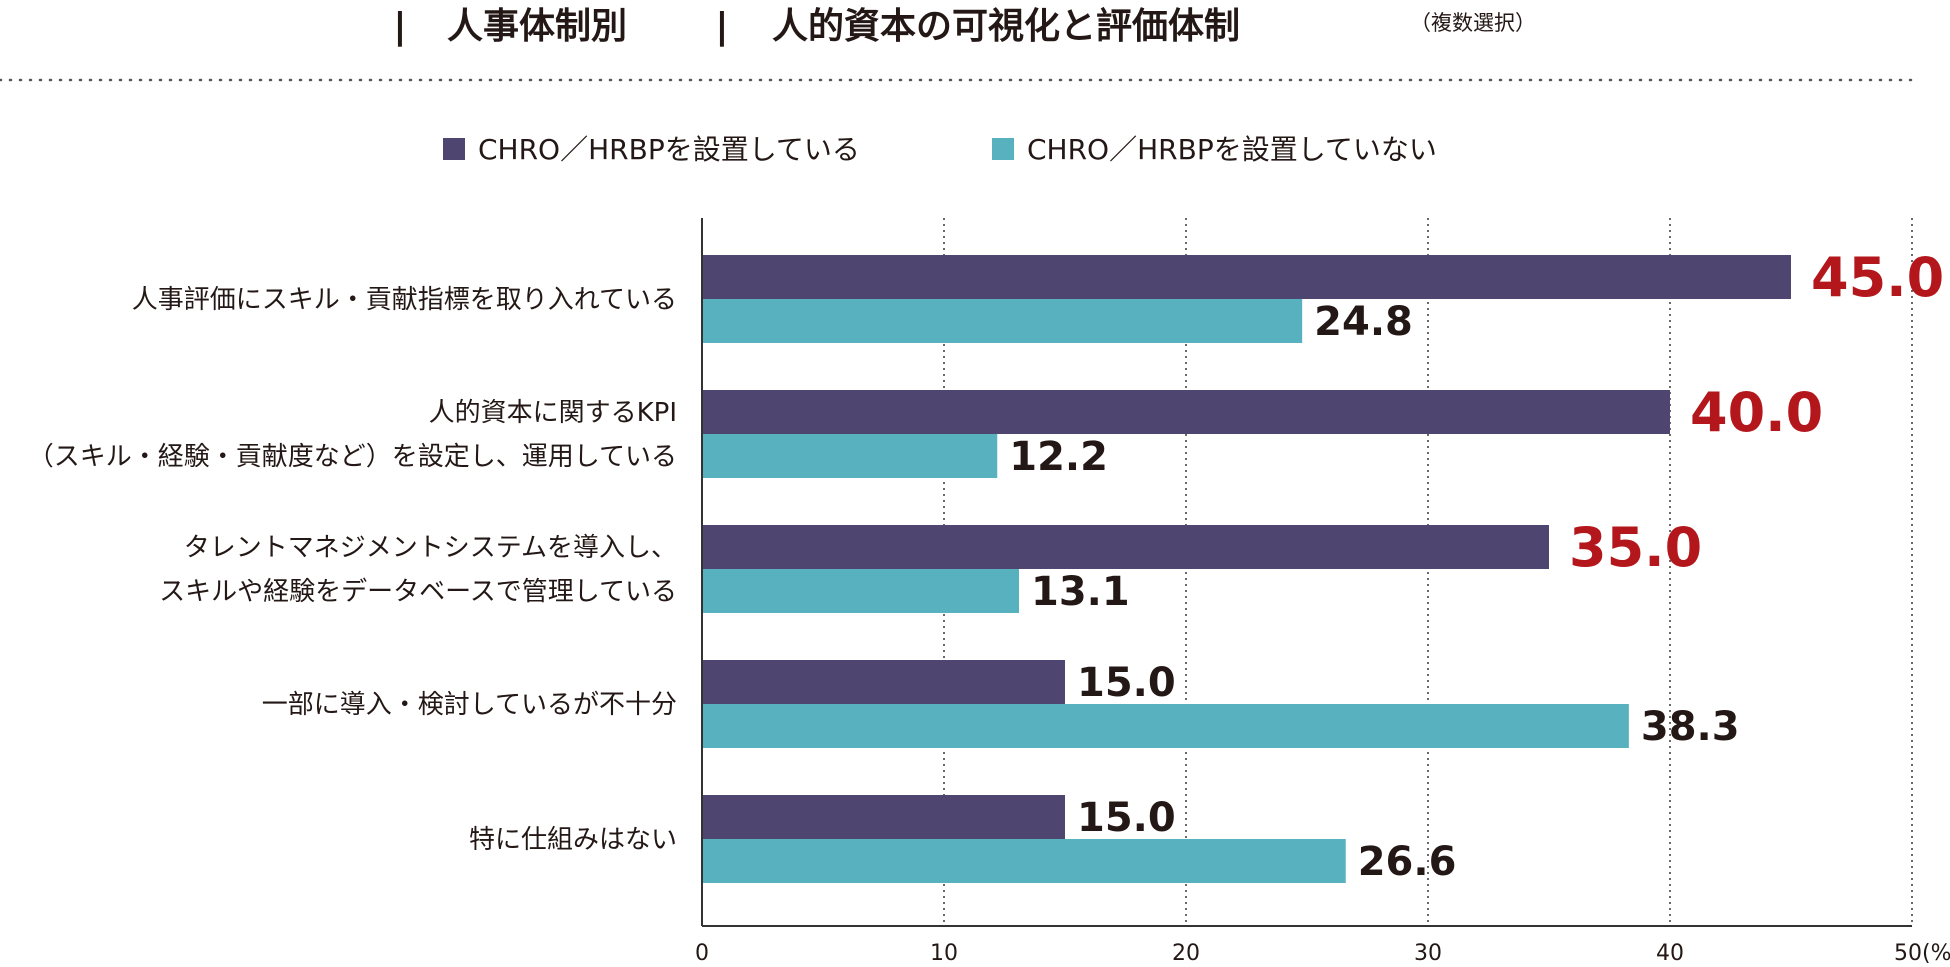  I want to click on header-note: （複数選択）, so click(1473, 23).